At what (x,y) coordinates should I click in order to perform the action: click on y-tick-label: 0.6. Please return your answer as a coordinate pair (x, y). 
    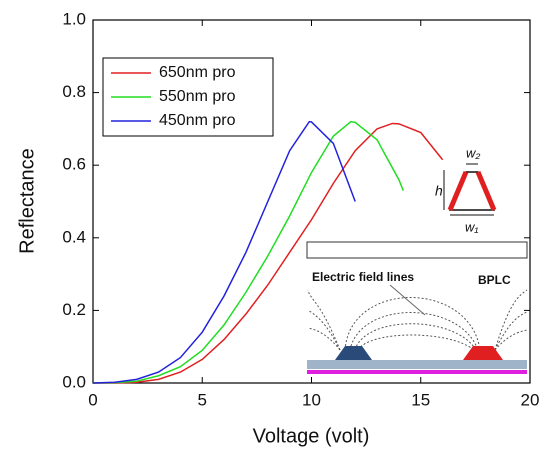
    Looking at the image, I should click on (74, 164).